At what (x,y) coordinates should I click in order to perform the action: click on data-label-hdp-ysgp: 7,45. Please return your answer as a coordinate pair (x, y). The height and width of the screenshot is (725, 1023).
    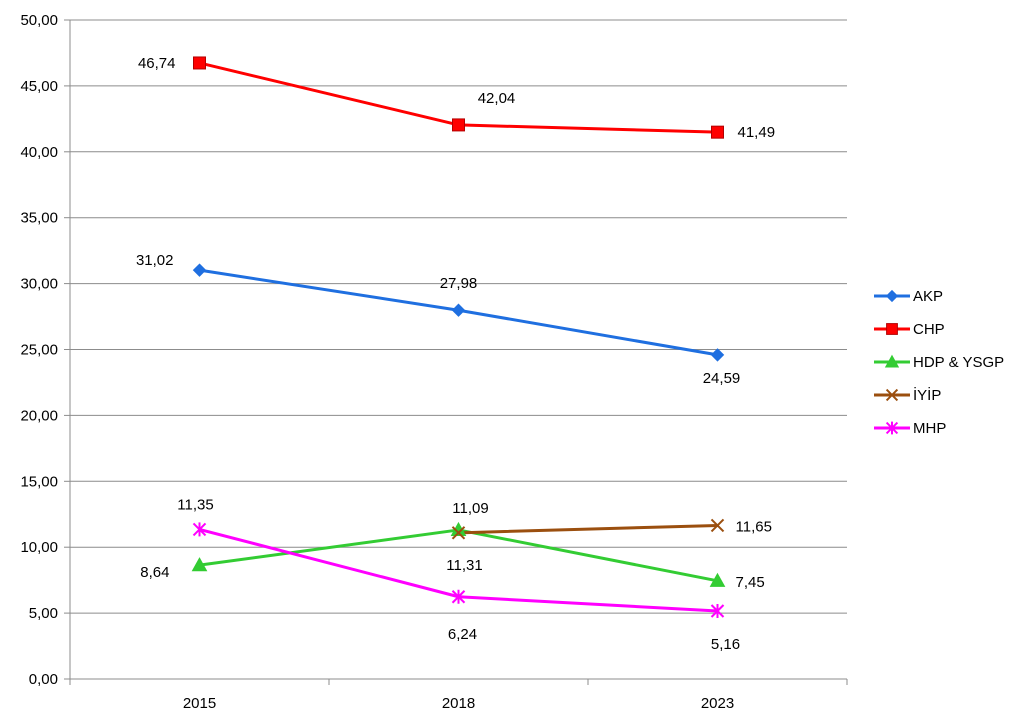
    Looking at the image, I should click on (750, 582).